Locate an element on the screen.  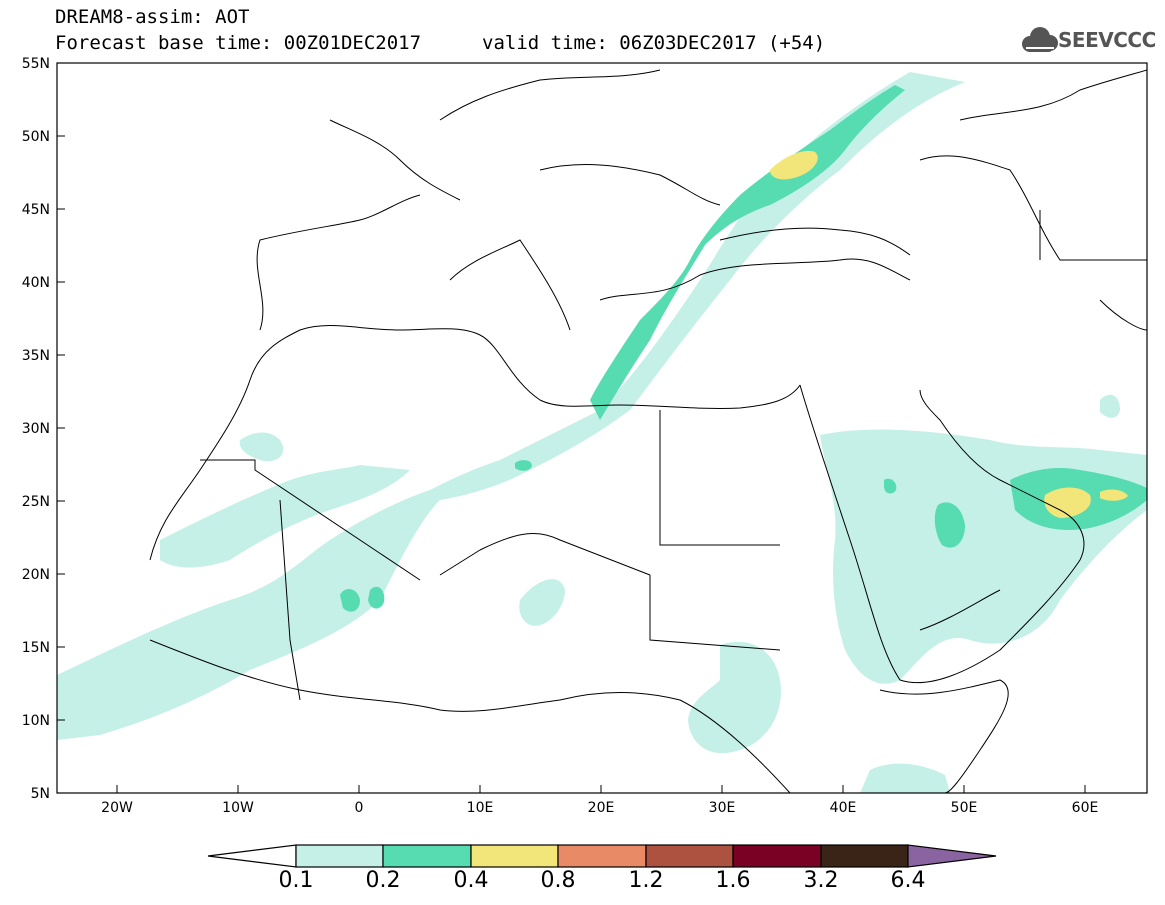
lat-label: 40N is located at coordinates (36, 283).